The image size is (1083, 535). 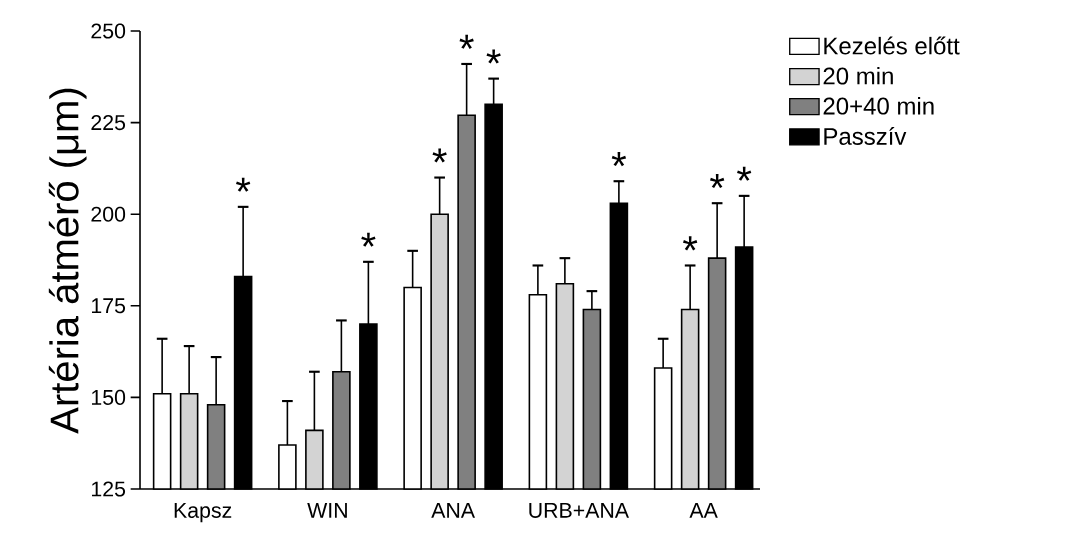 I want to click on y-tick-label: 125, so click(x=109, y=489).